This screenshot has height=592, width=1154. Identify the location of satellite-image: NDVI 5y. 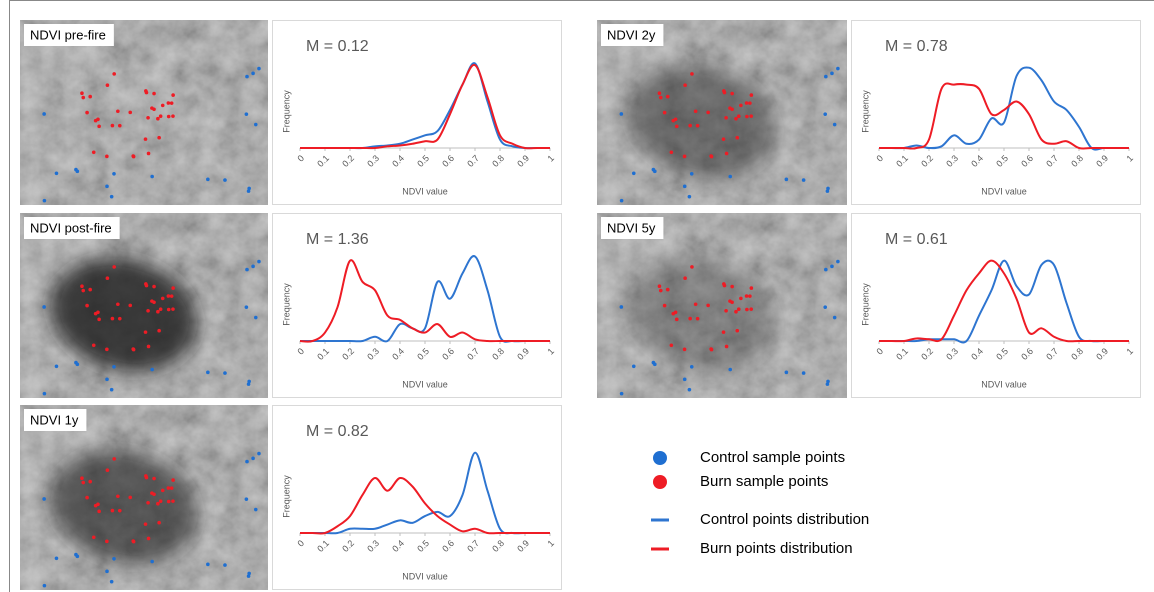
(722, 305).